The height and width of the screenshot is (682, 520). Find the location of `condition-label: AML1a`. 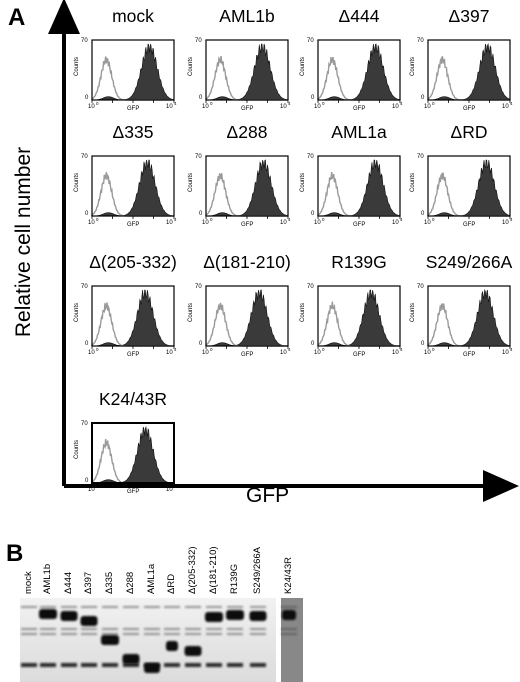

condition-label: AML1a is located at coordinates (359, 132).